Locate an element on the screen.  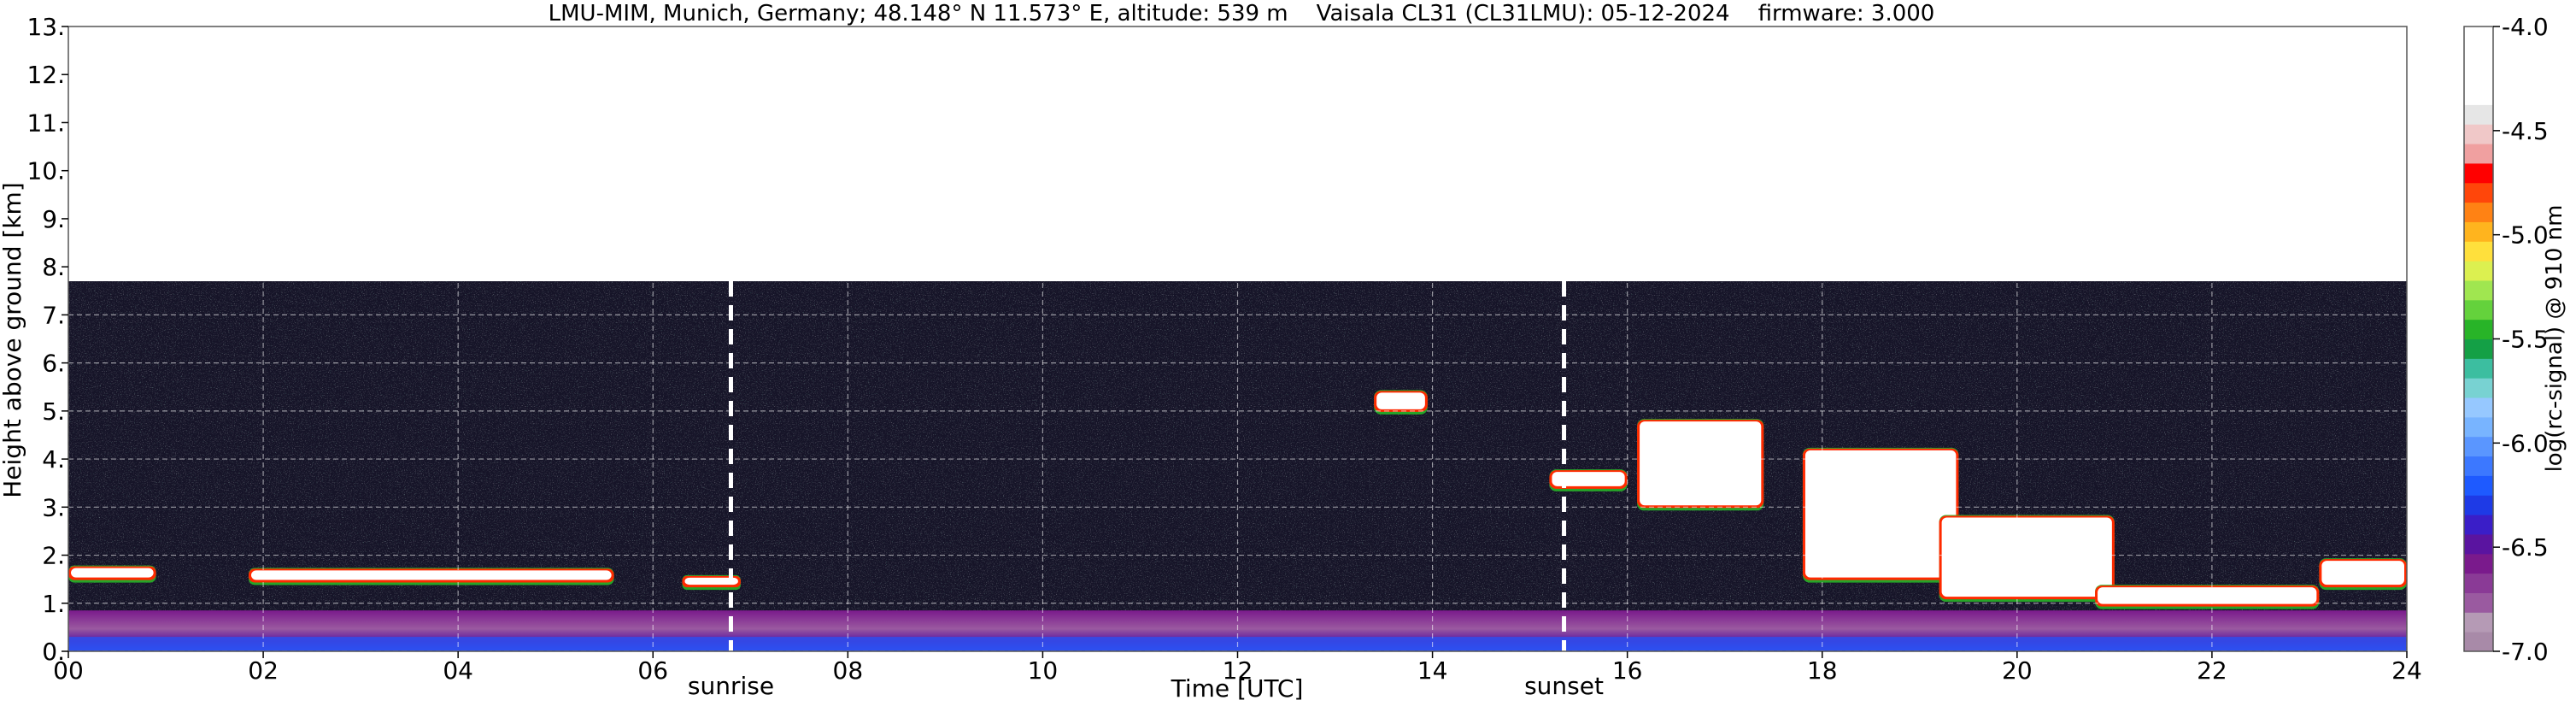
x-tick-label: 16 is located at coordinates (1627, 670).